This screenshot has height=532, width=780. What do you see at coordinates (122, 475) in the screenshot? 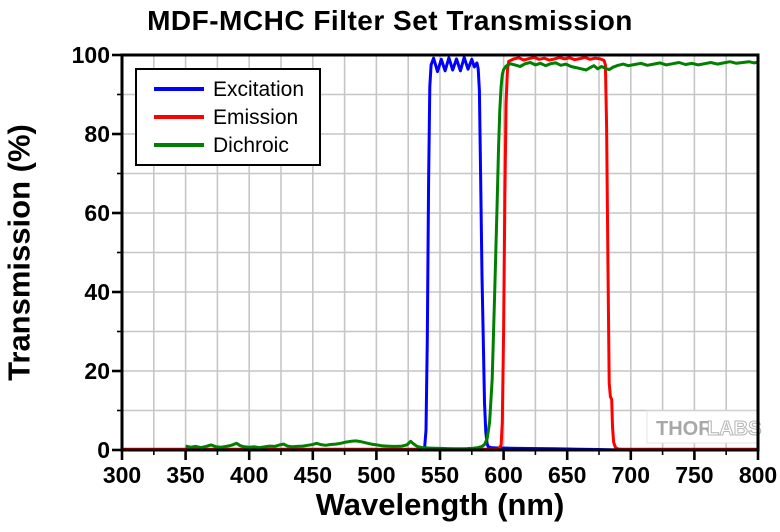
I see `x-tick-label: 300` at bounding box center [122, 475].